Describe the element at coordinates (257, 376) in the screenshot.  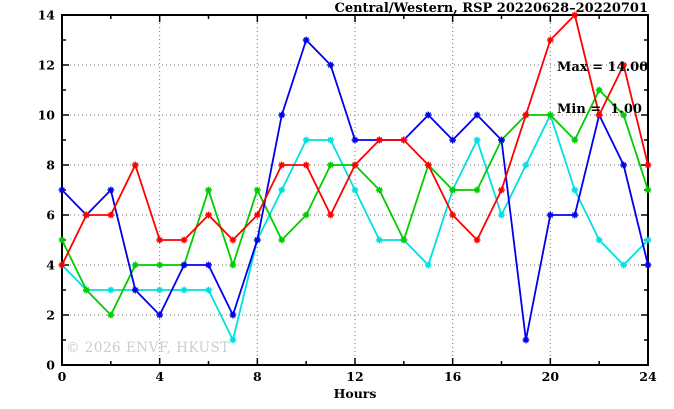
I see `x-tick-label: 8` at that location.